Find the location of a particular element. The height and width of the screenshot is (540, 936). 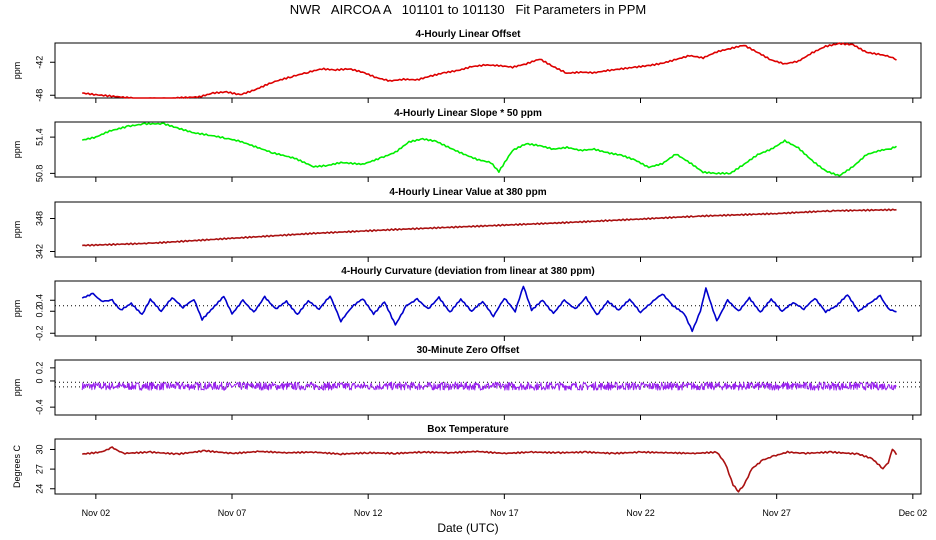

panel-title: 4-Hourly Linear Offset is located at coordinates (468, 34).